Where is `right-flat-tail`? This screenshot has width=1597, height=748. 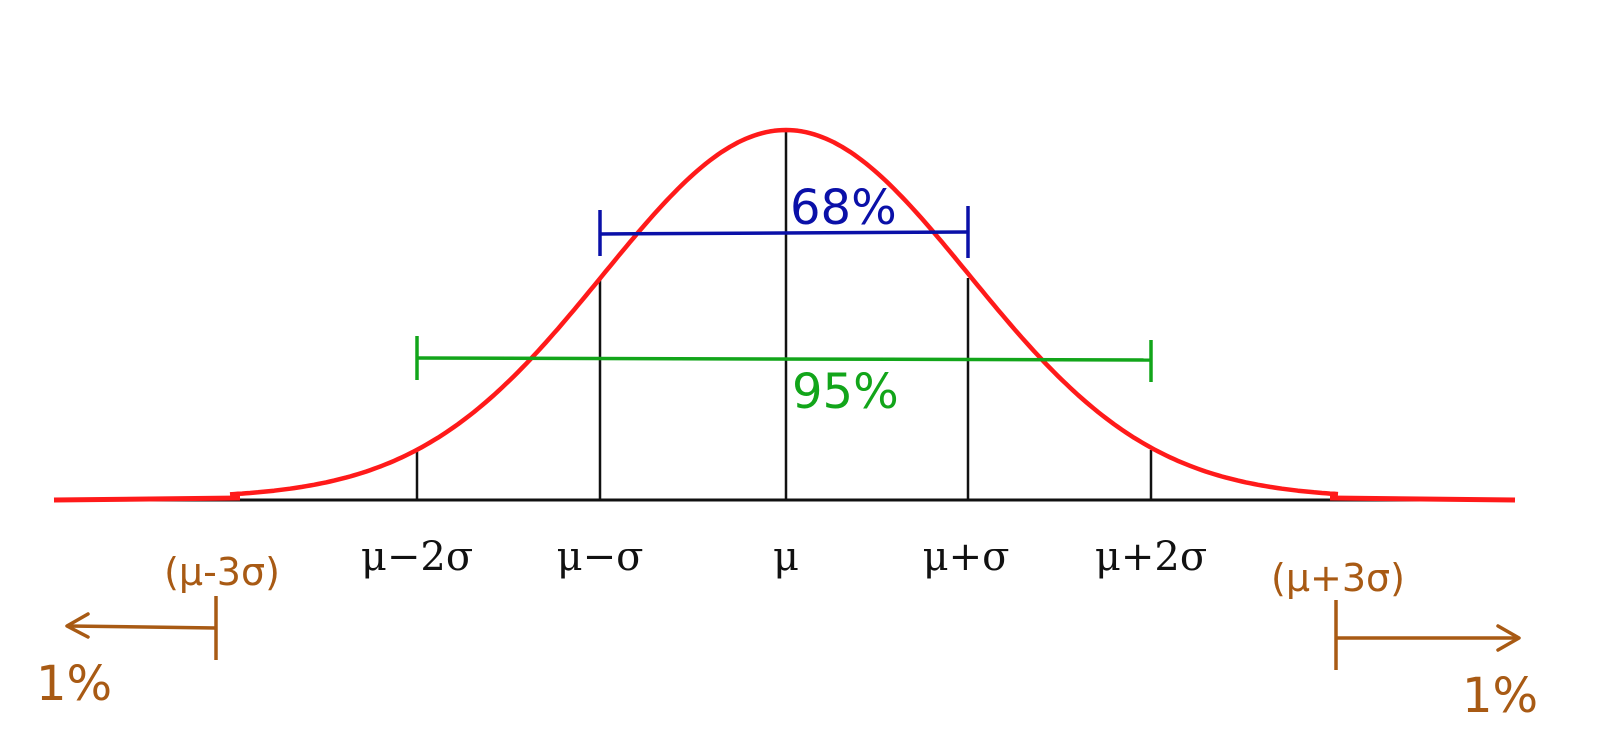 right-flat-tail is located at coordinates (1422, 499).